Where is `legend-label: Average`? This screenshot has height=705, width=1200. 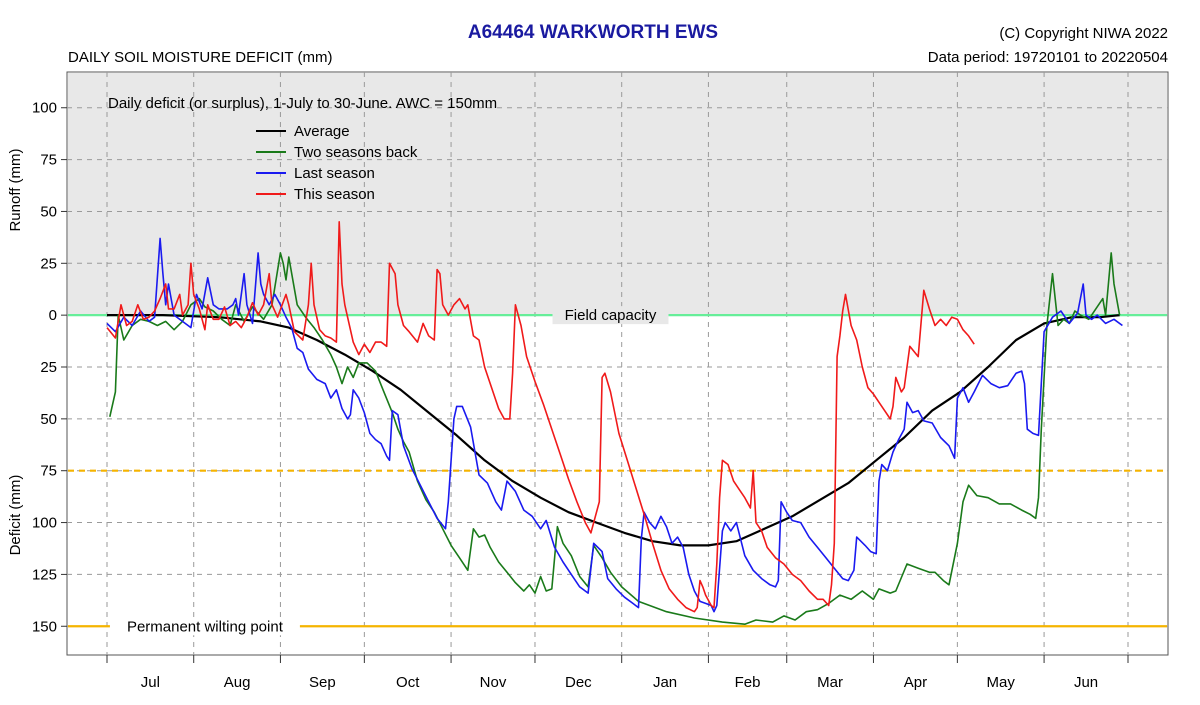 legend-label: Average is located at coordinates (322, 131).